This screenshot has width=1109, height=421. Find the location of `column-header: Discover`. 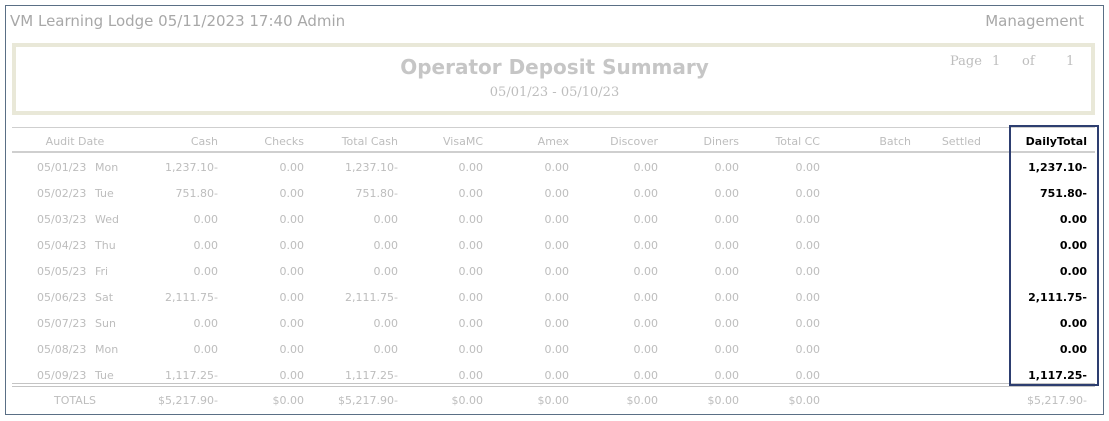

column-header: Discover is located at coordinates (634, 141).